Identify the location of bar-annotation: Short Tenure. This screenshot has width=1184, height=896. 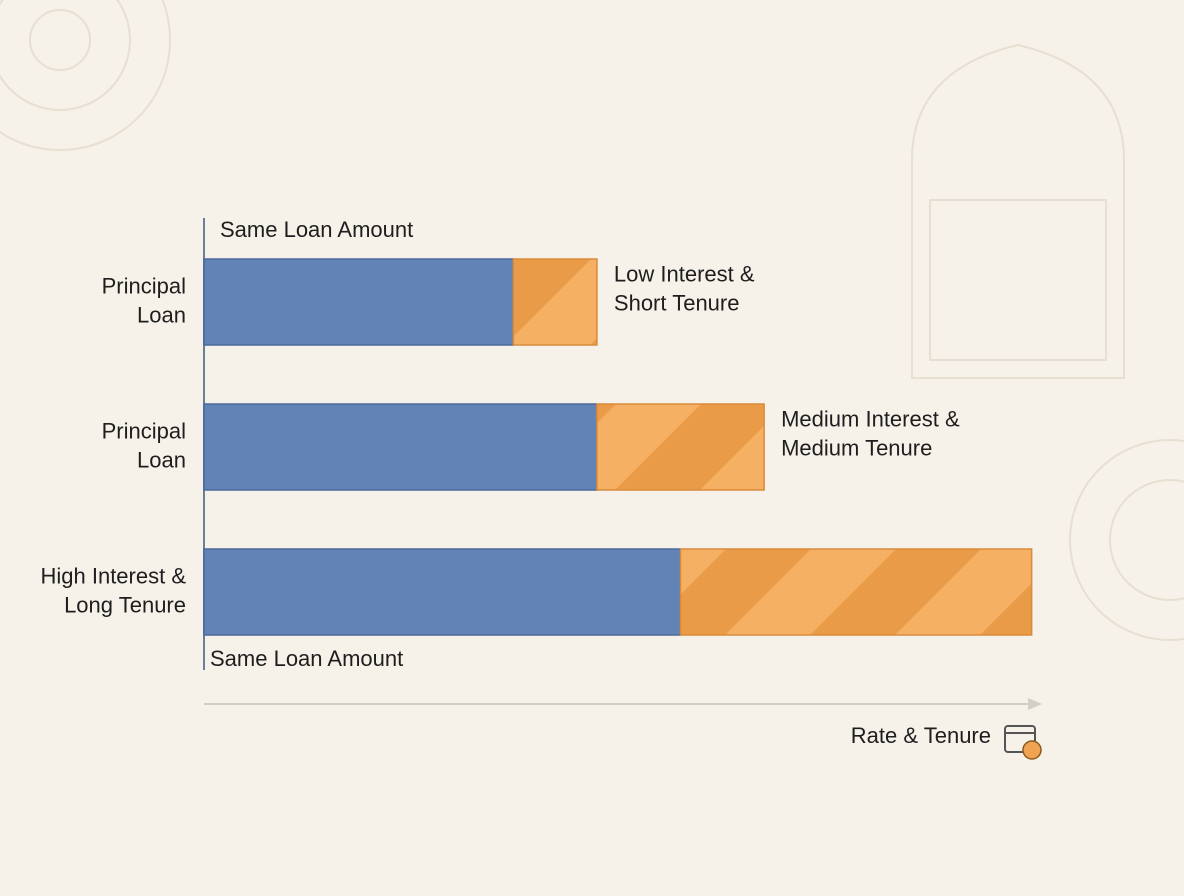
(677, 302).